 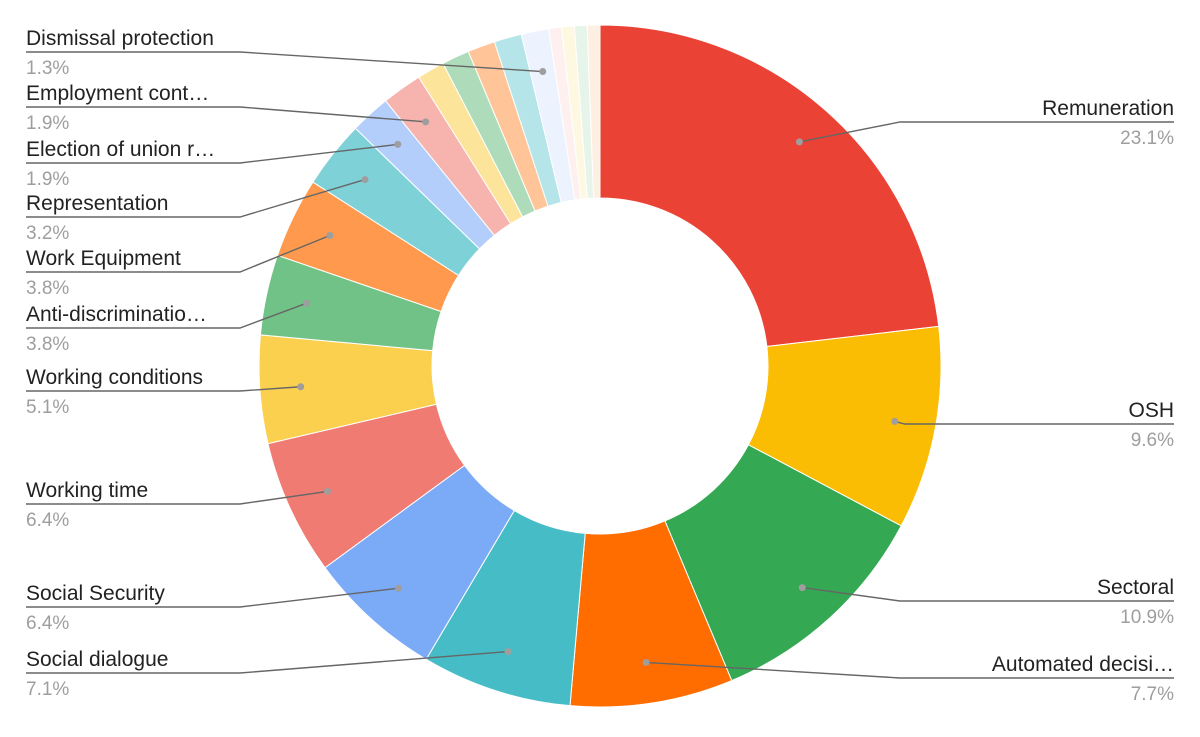 What do you see at coordinates (47, 623) in the screenshot?
I see `slice-percent-social-security: 6.4%` at bounding box center [47, 623].